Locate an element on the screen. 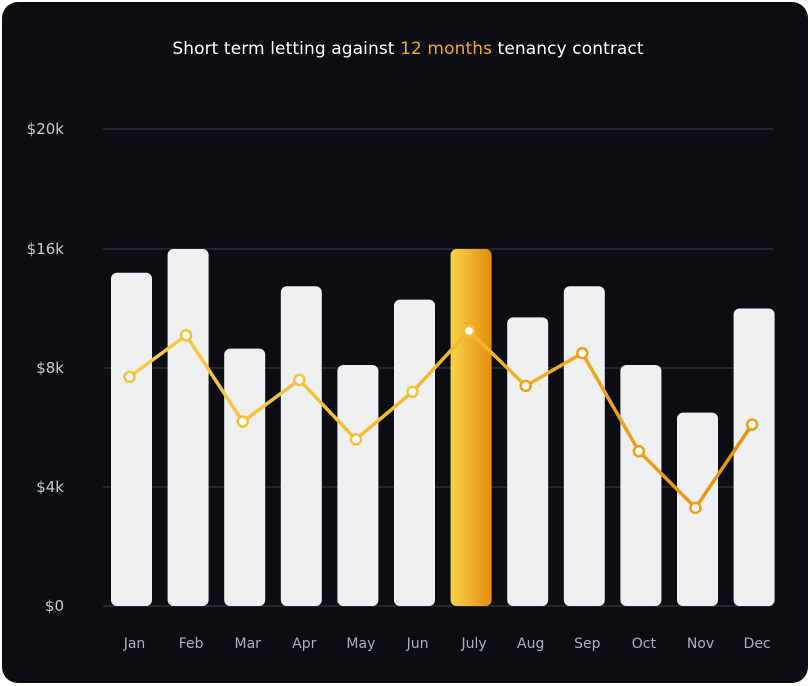 The width and height of the screenshot is (812, 686). x-tick-label: Jun is located at coordinates (417, 644).